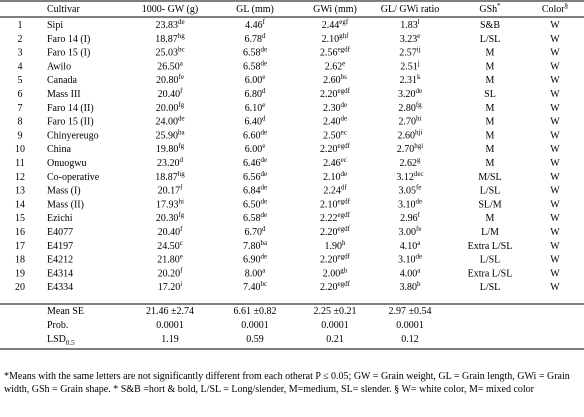 The width and height of the screenshot is (584, 417). I want to click on cell: 24.50c, so click(170, 245).